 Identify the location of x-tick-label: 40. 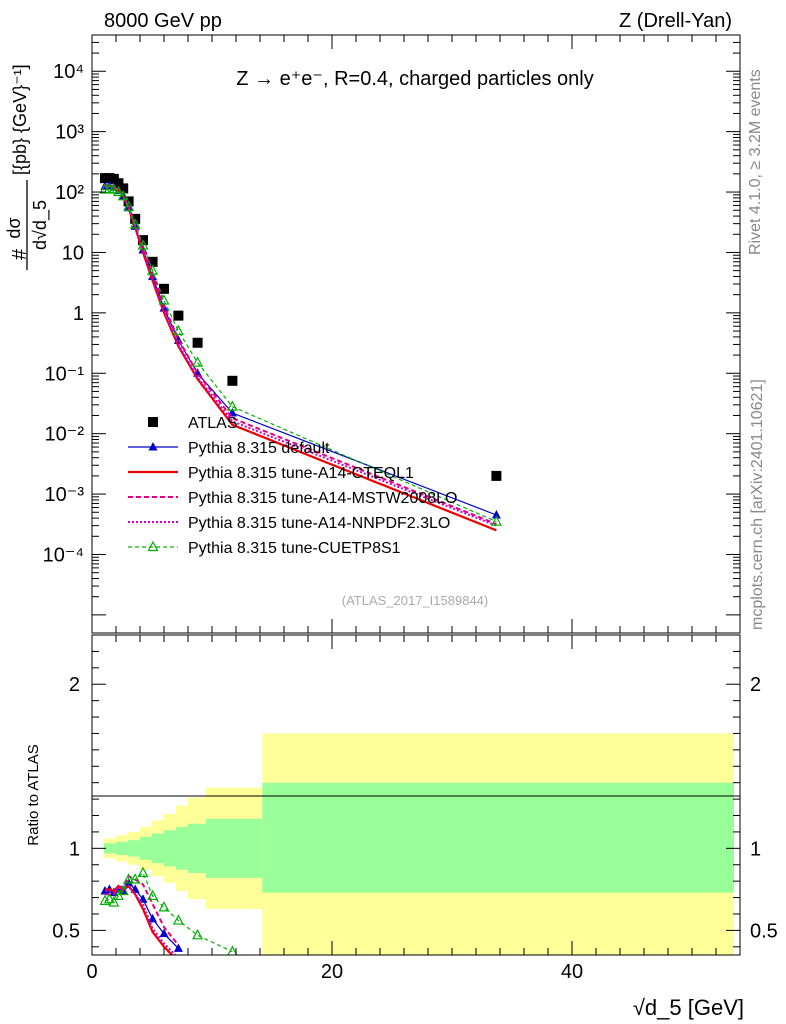
(572, 972).